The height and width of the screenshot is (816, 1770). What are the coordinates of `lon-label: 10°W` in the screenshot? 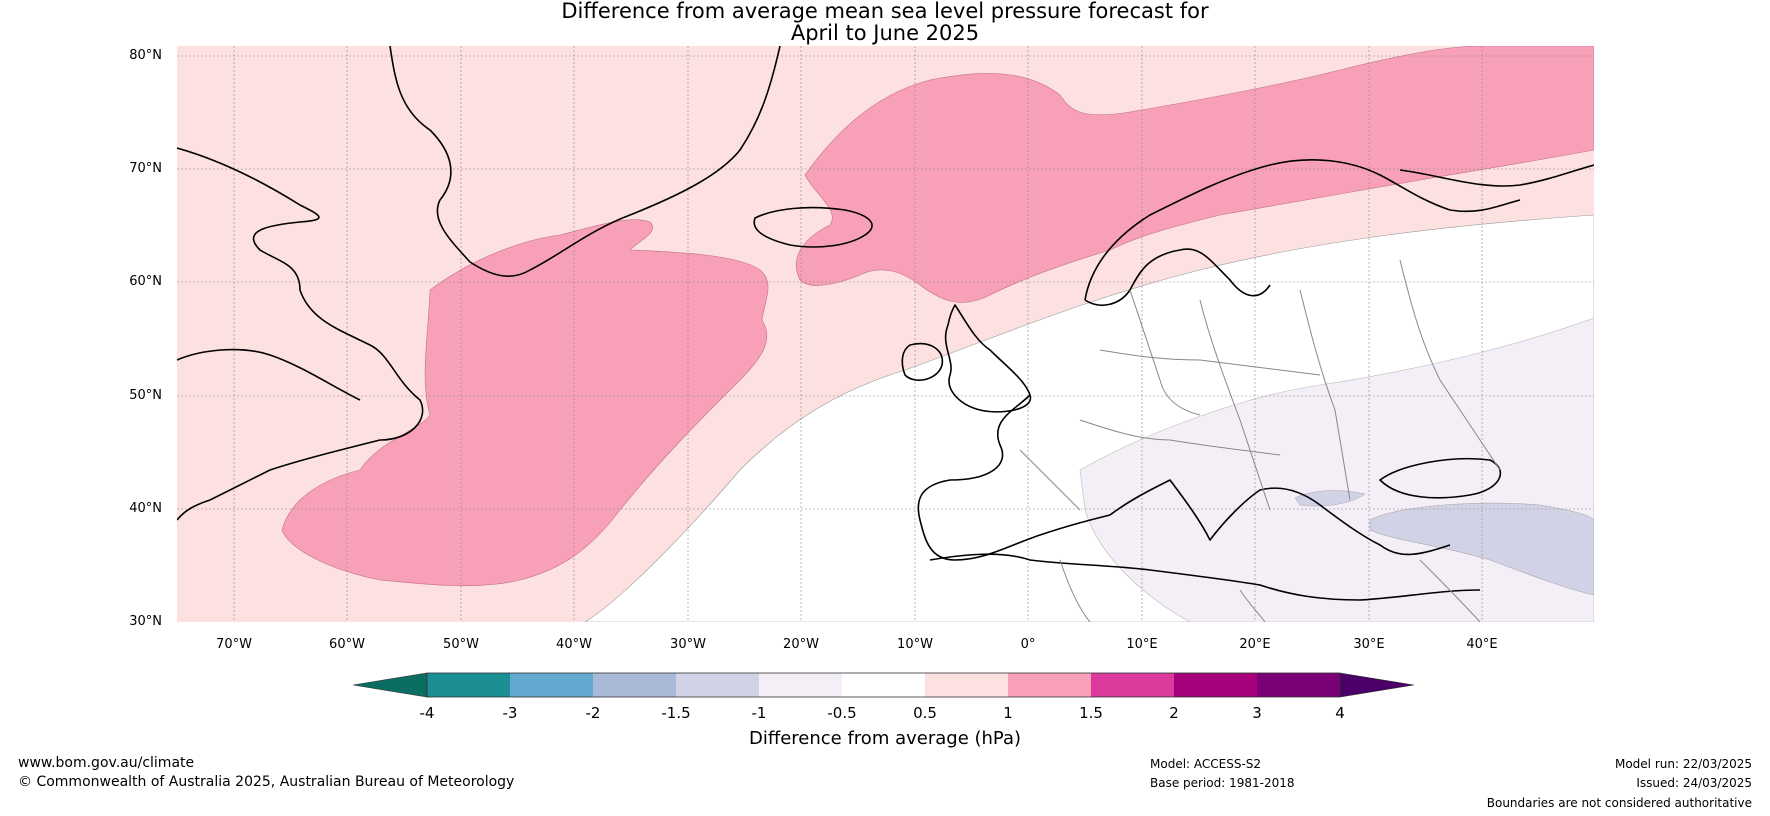 It's located at (915, 644).